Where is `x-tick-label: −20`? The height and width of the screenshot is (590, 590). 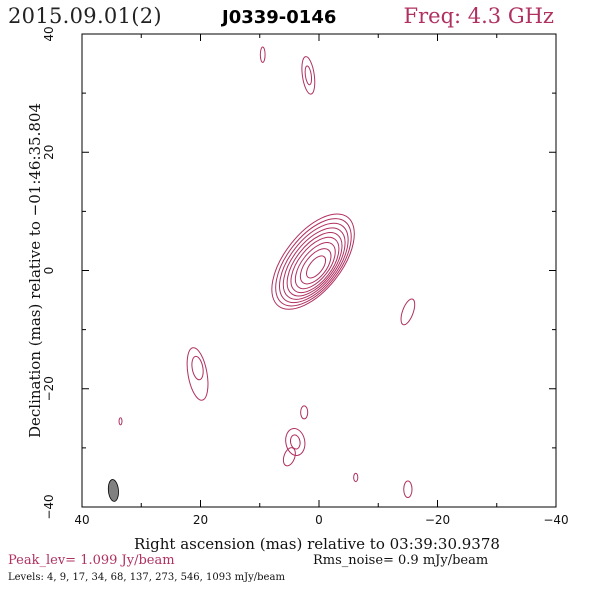 x-tick-label: −20 is located at coordinates (437, 520).